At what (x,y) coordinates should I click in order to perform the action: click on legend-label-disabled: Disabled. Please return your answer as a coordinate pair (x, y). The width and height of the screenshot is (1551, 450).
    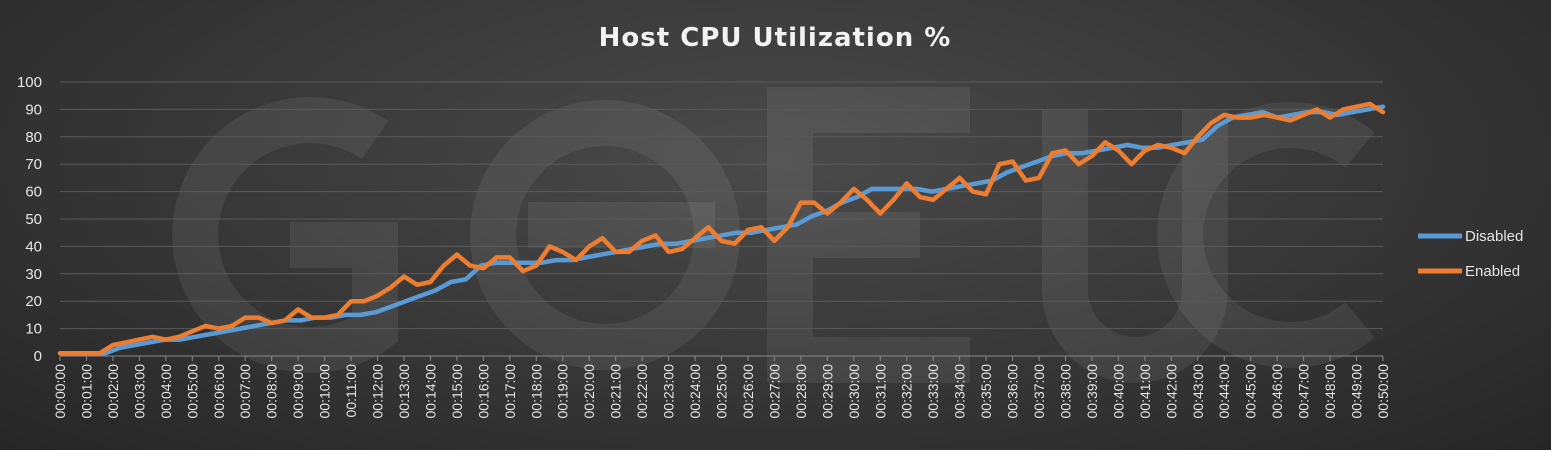
    Looking at the image, I should click on (1494, 236).